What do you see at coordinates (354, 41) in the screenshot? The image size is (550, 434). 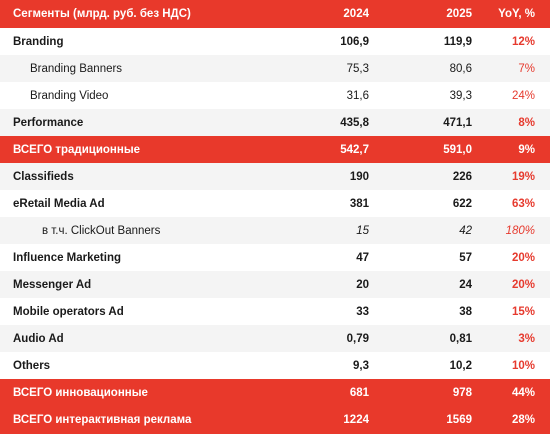 I see `value-2024-cell: 106,9` at bounding box center [354, 41].